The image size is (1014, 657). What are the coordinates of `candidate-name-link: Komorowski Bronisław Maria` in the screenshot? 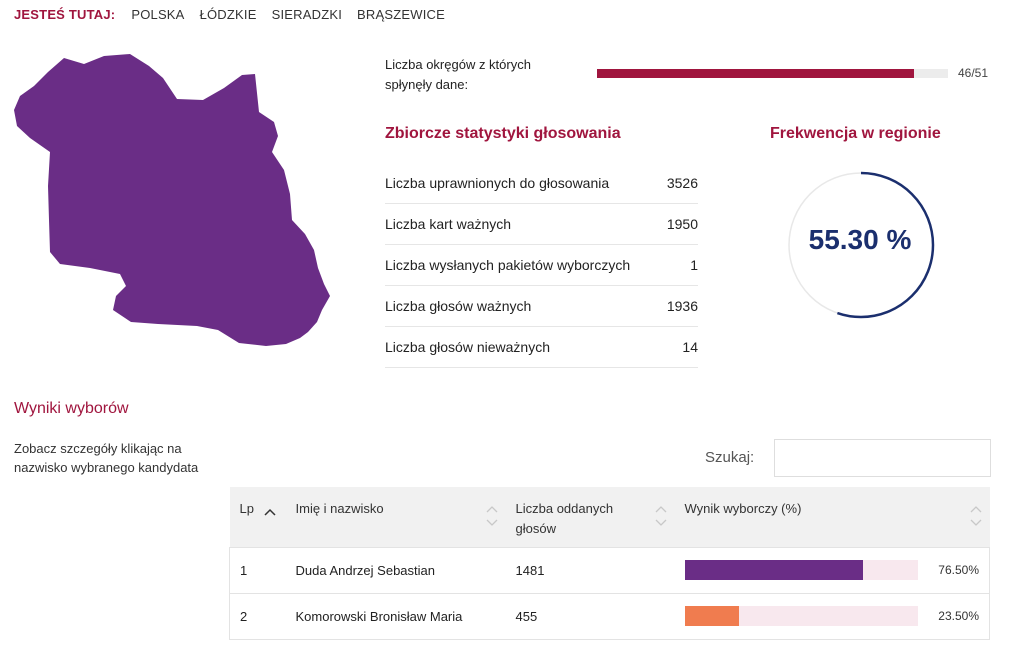 It's located at (395, 616).